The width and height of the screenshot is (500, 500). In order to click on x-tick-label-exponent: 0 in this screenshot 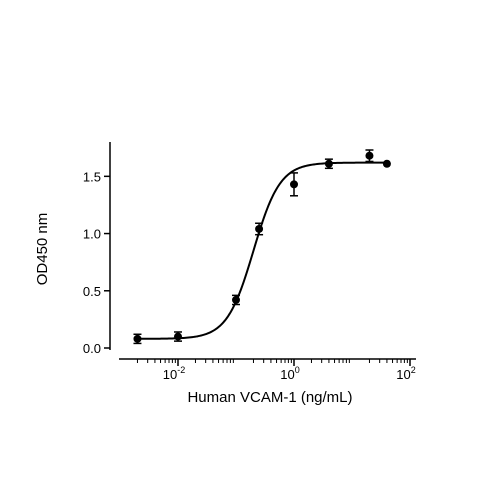, I will do `click(297, 370)`.